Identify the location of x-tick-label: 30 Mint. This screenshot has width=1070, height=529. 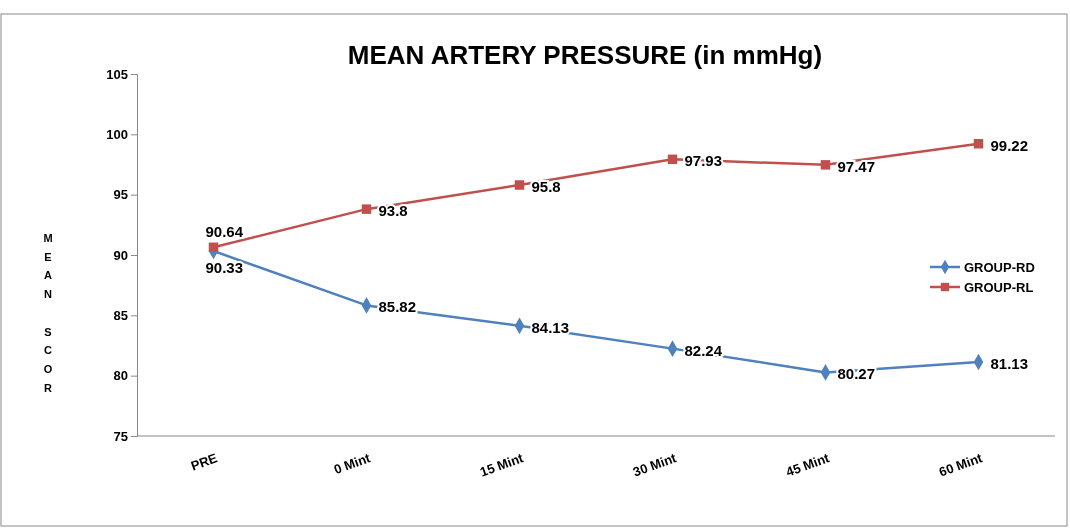
(654, 464).